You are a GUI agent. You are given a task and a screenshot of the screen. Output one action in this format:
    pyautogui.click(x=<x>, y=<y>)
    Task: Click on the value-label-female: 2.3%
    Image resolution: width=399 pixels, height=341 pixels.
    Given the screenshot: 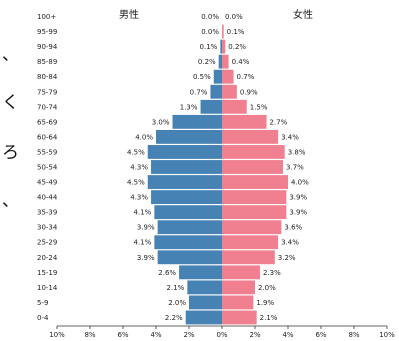 What is the action you would take?
    pyautogui.click(x=272, y=273)
    